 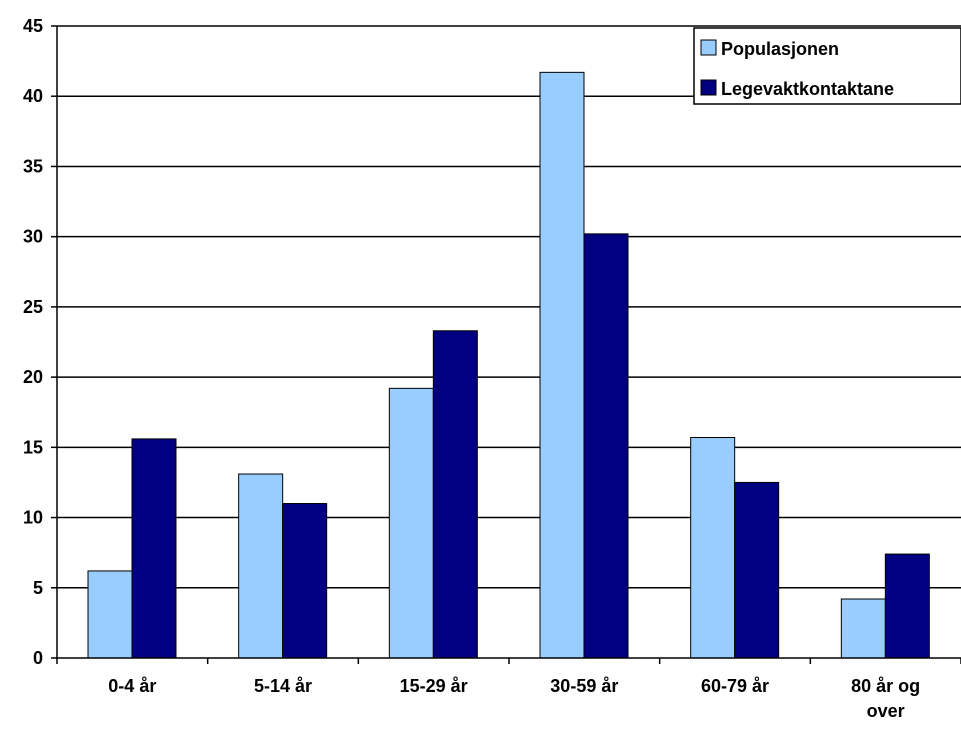 I want to click on legend: Populasjonen Legevaktkontaktane, so click(x=827, y=66).